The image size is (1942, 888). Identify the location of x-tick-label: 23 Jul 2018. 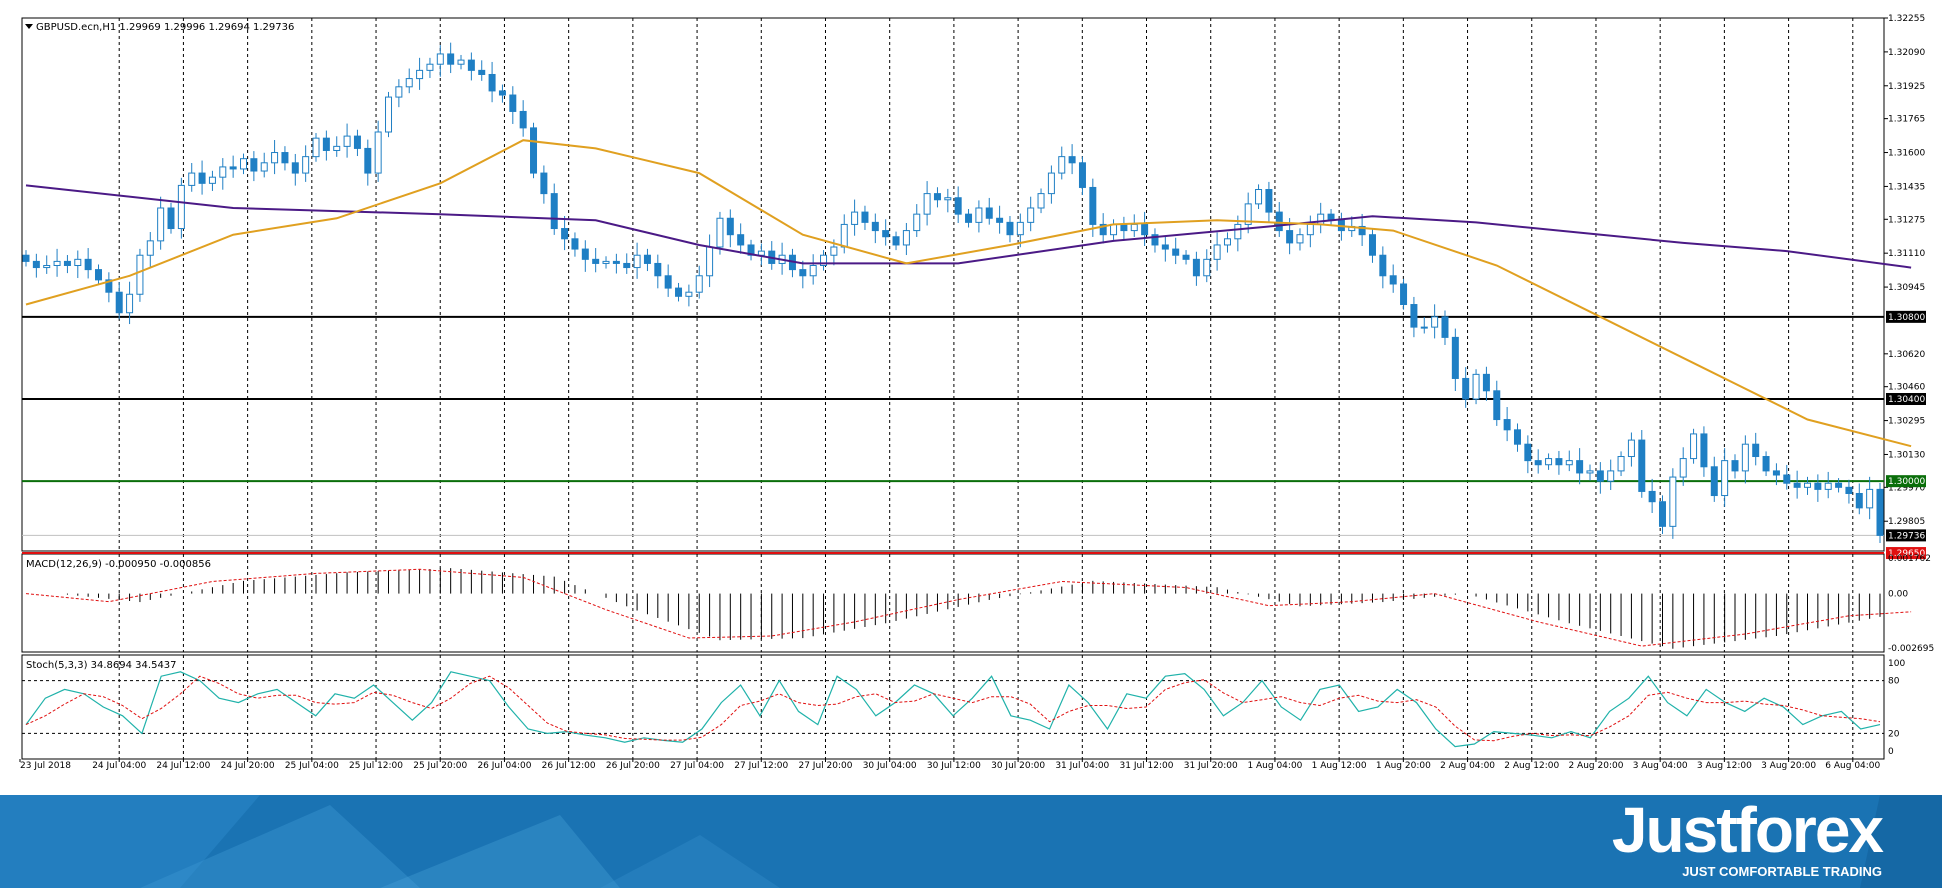
(45, 766).